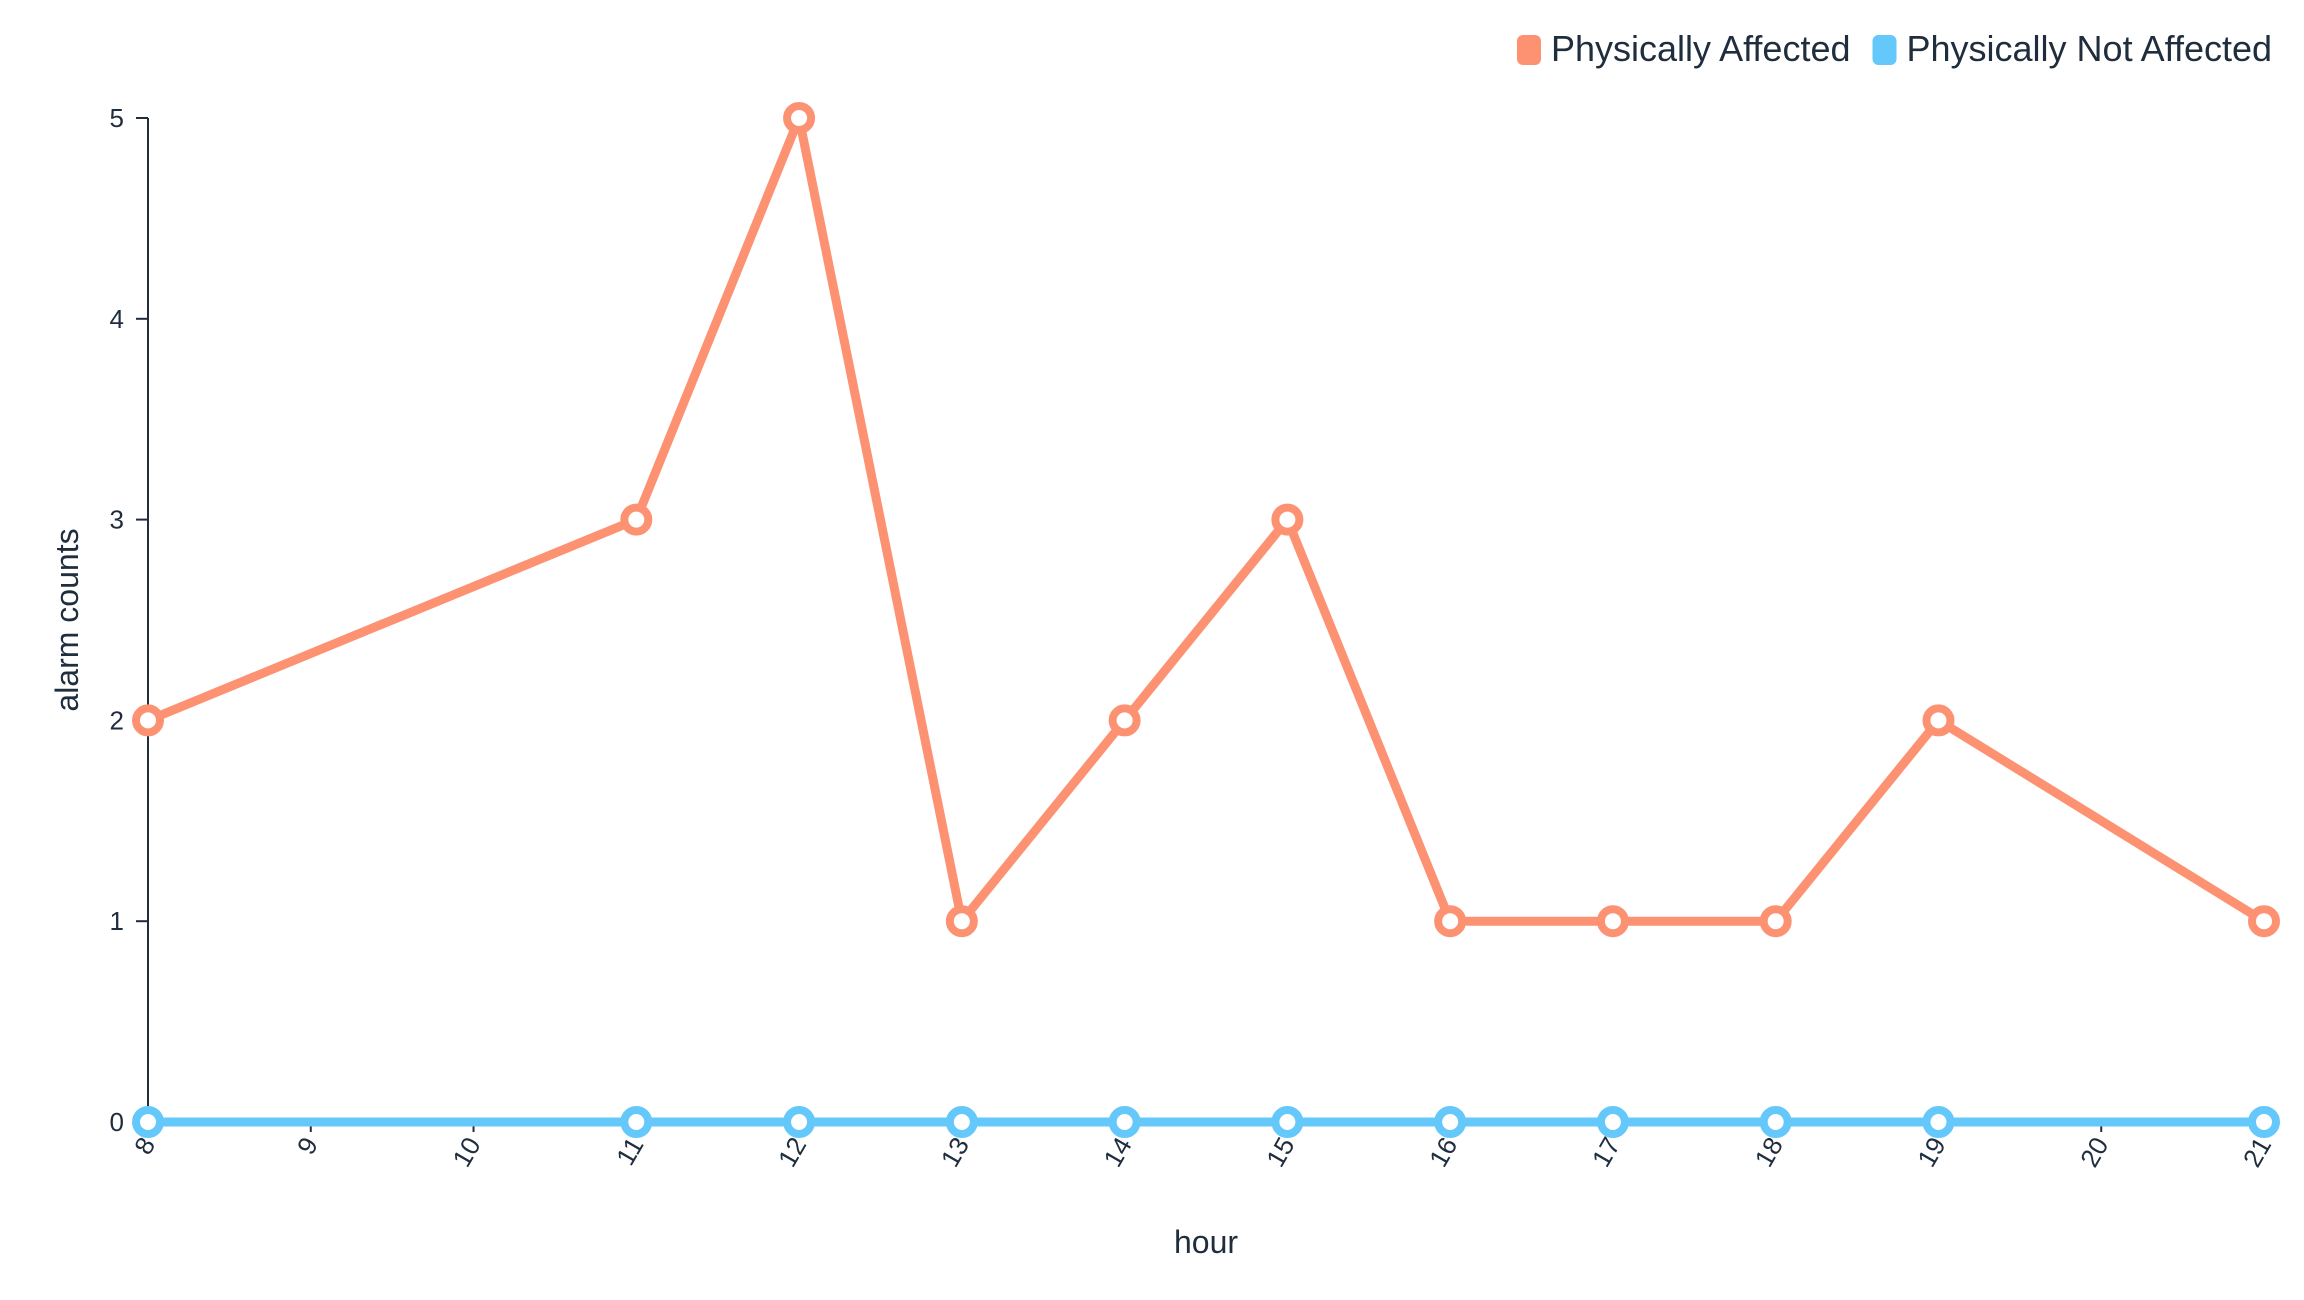  Describe the element at coordinates (117, 720) in the screenshot. I see `y-tick-label: 2` at that location.